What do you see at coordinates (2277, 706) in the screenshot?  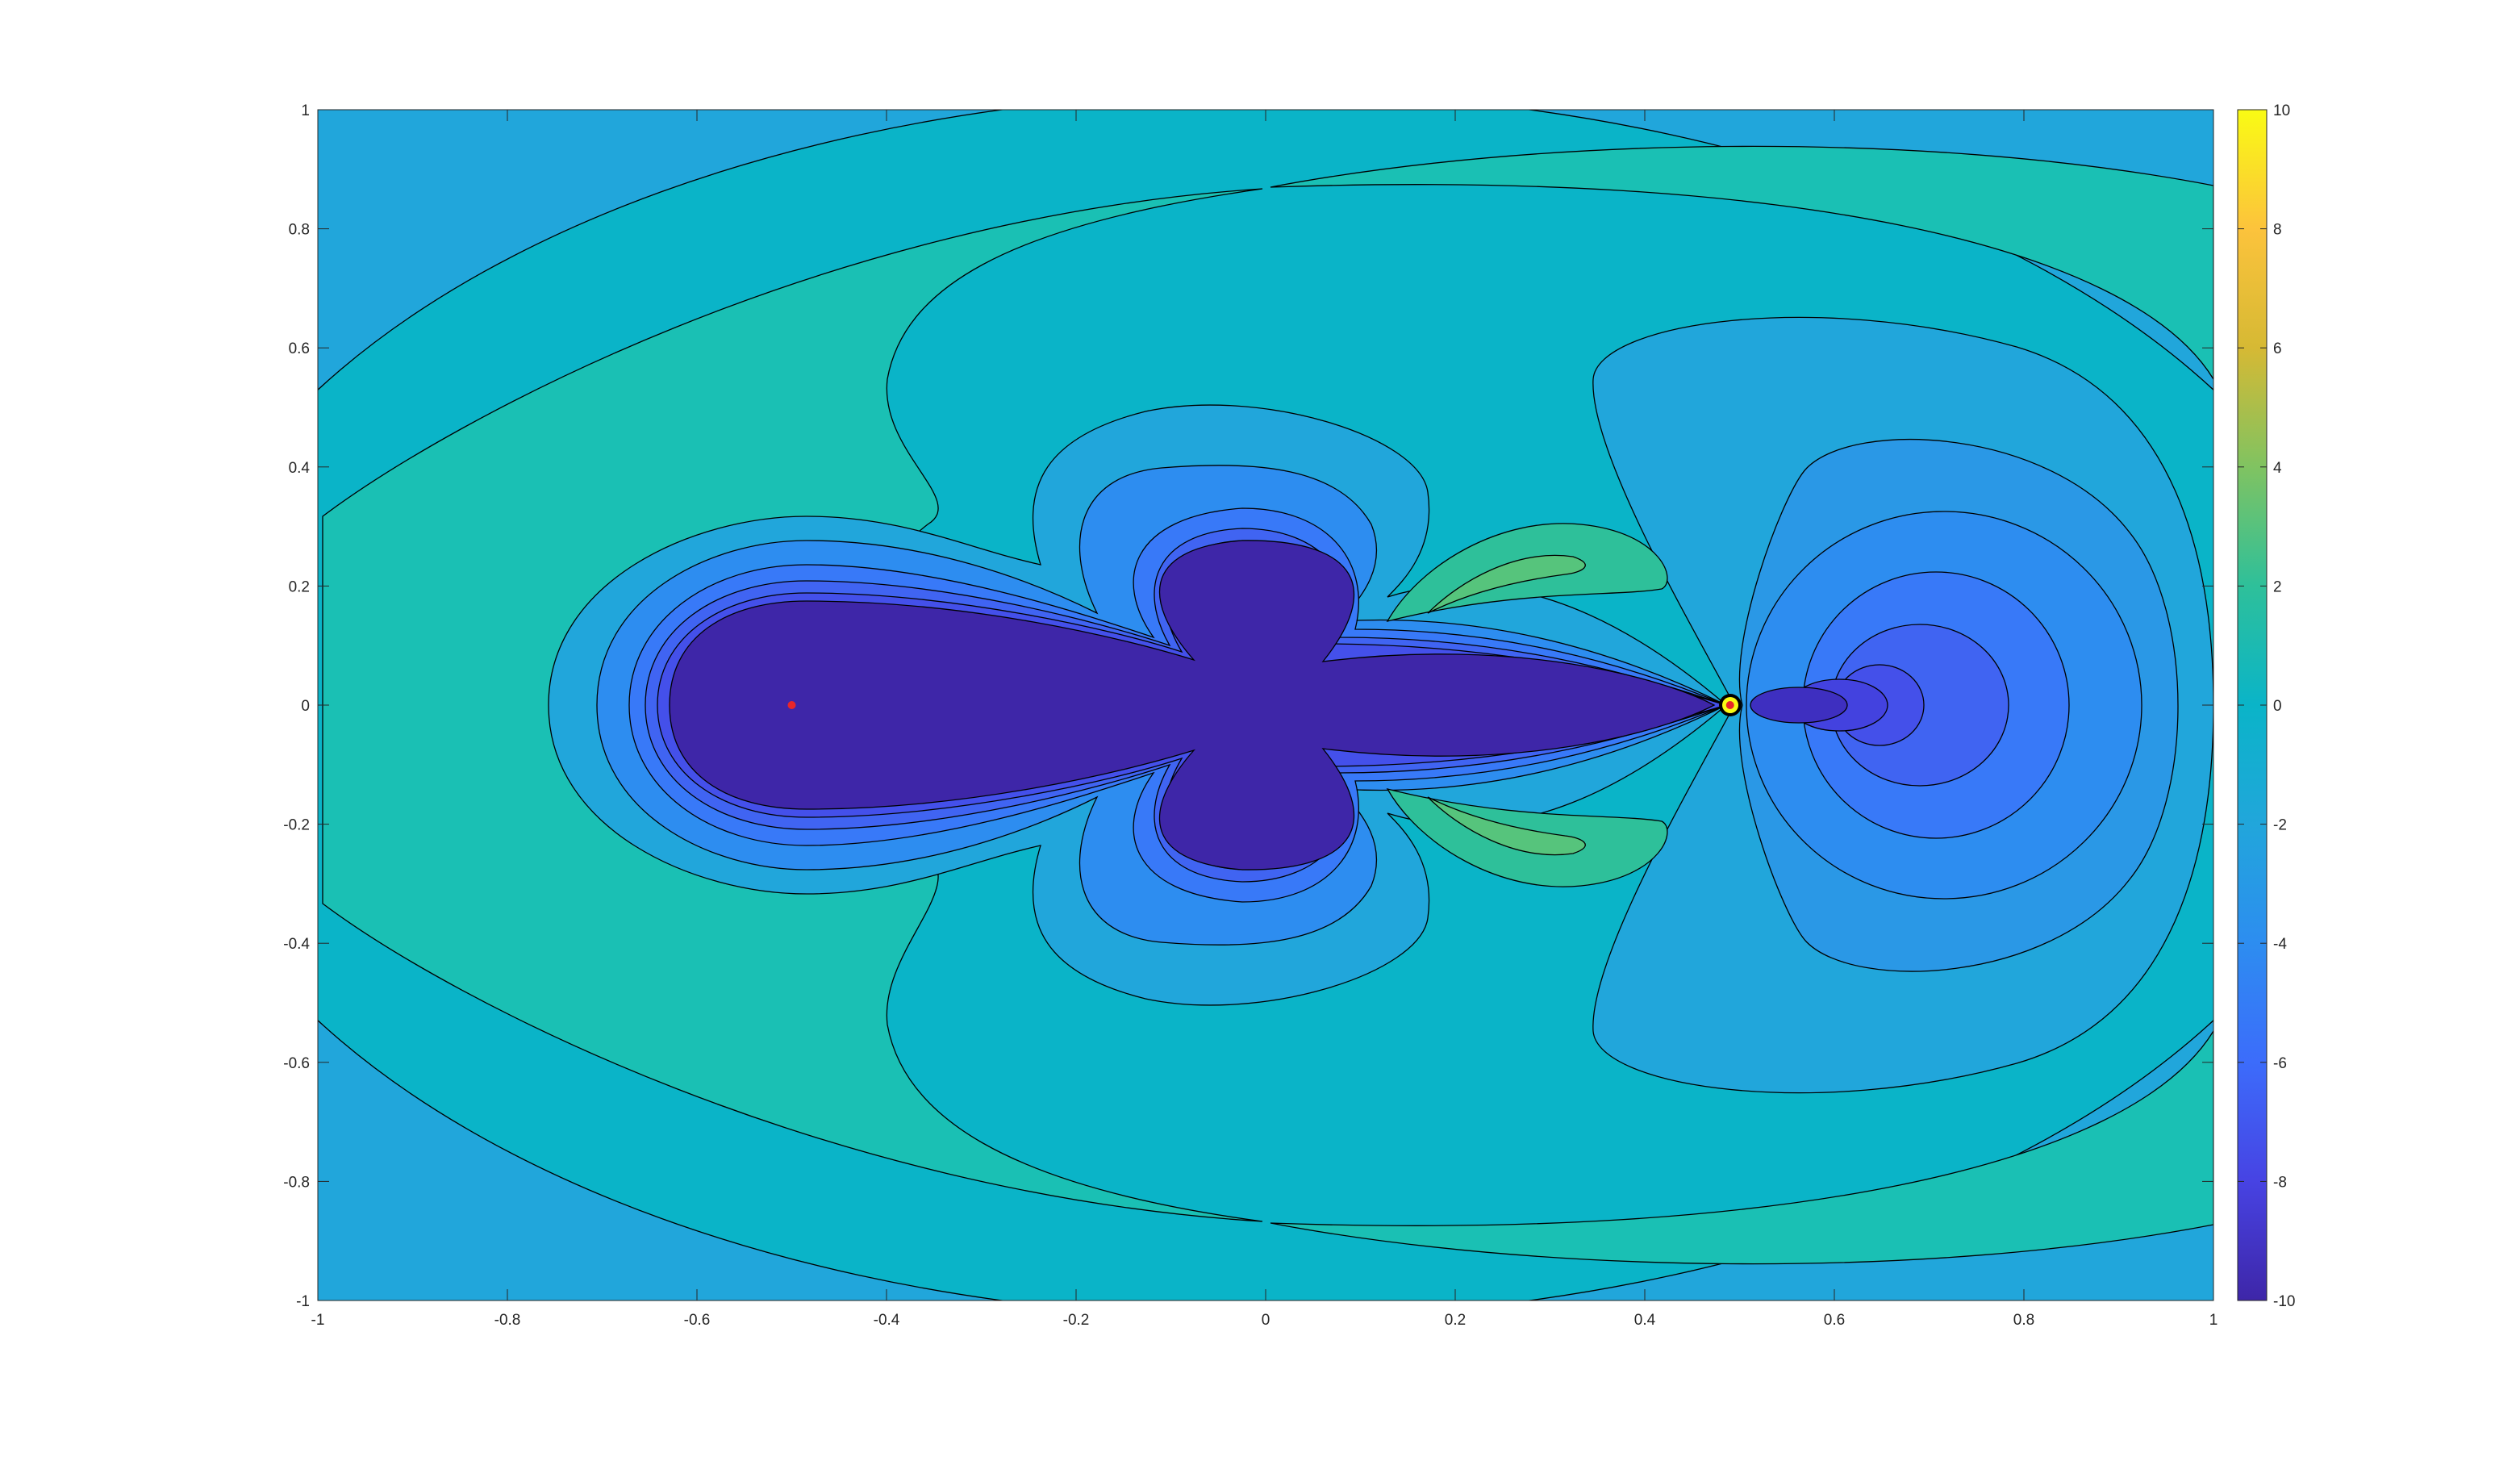 I see `colorbar-tick-label: 0` at bounding box center [2277, 706].